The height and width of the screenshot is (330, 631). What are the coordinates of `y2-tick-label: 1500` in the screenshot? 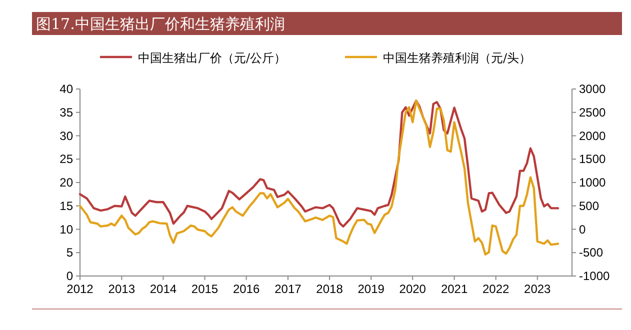 It's located at (592, 159).